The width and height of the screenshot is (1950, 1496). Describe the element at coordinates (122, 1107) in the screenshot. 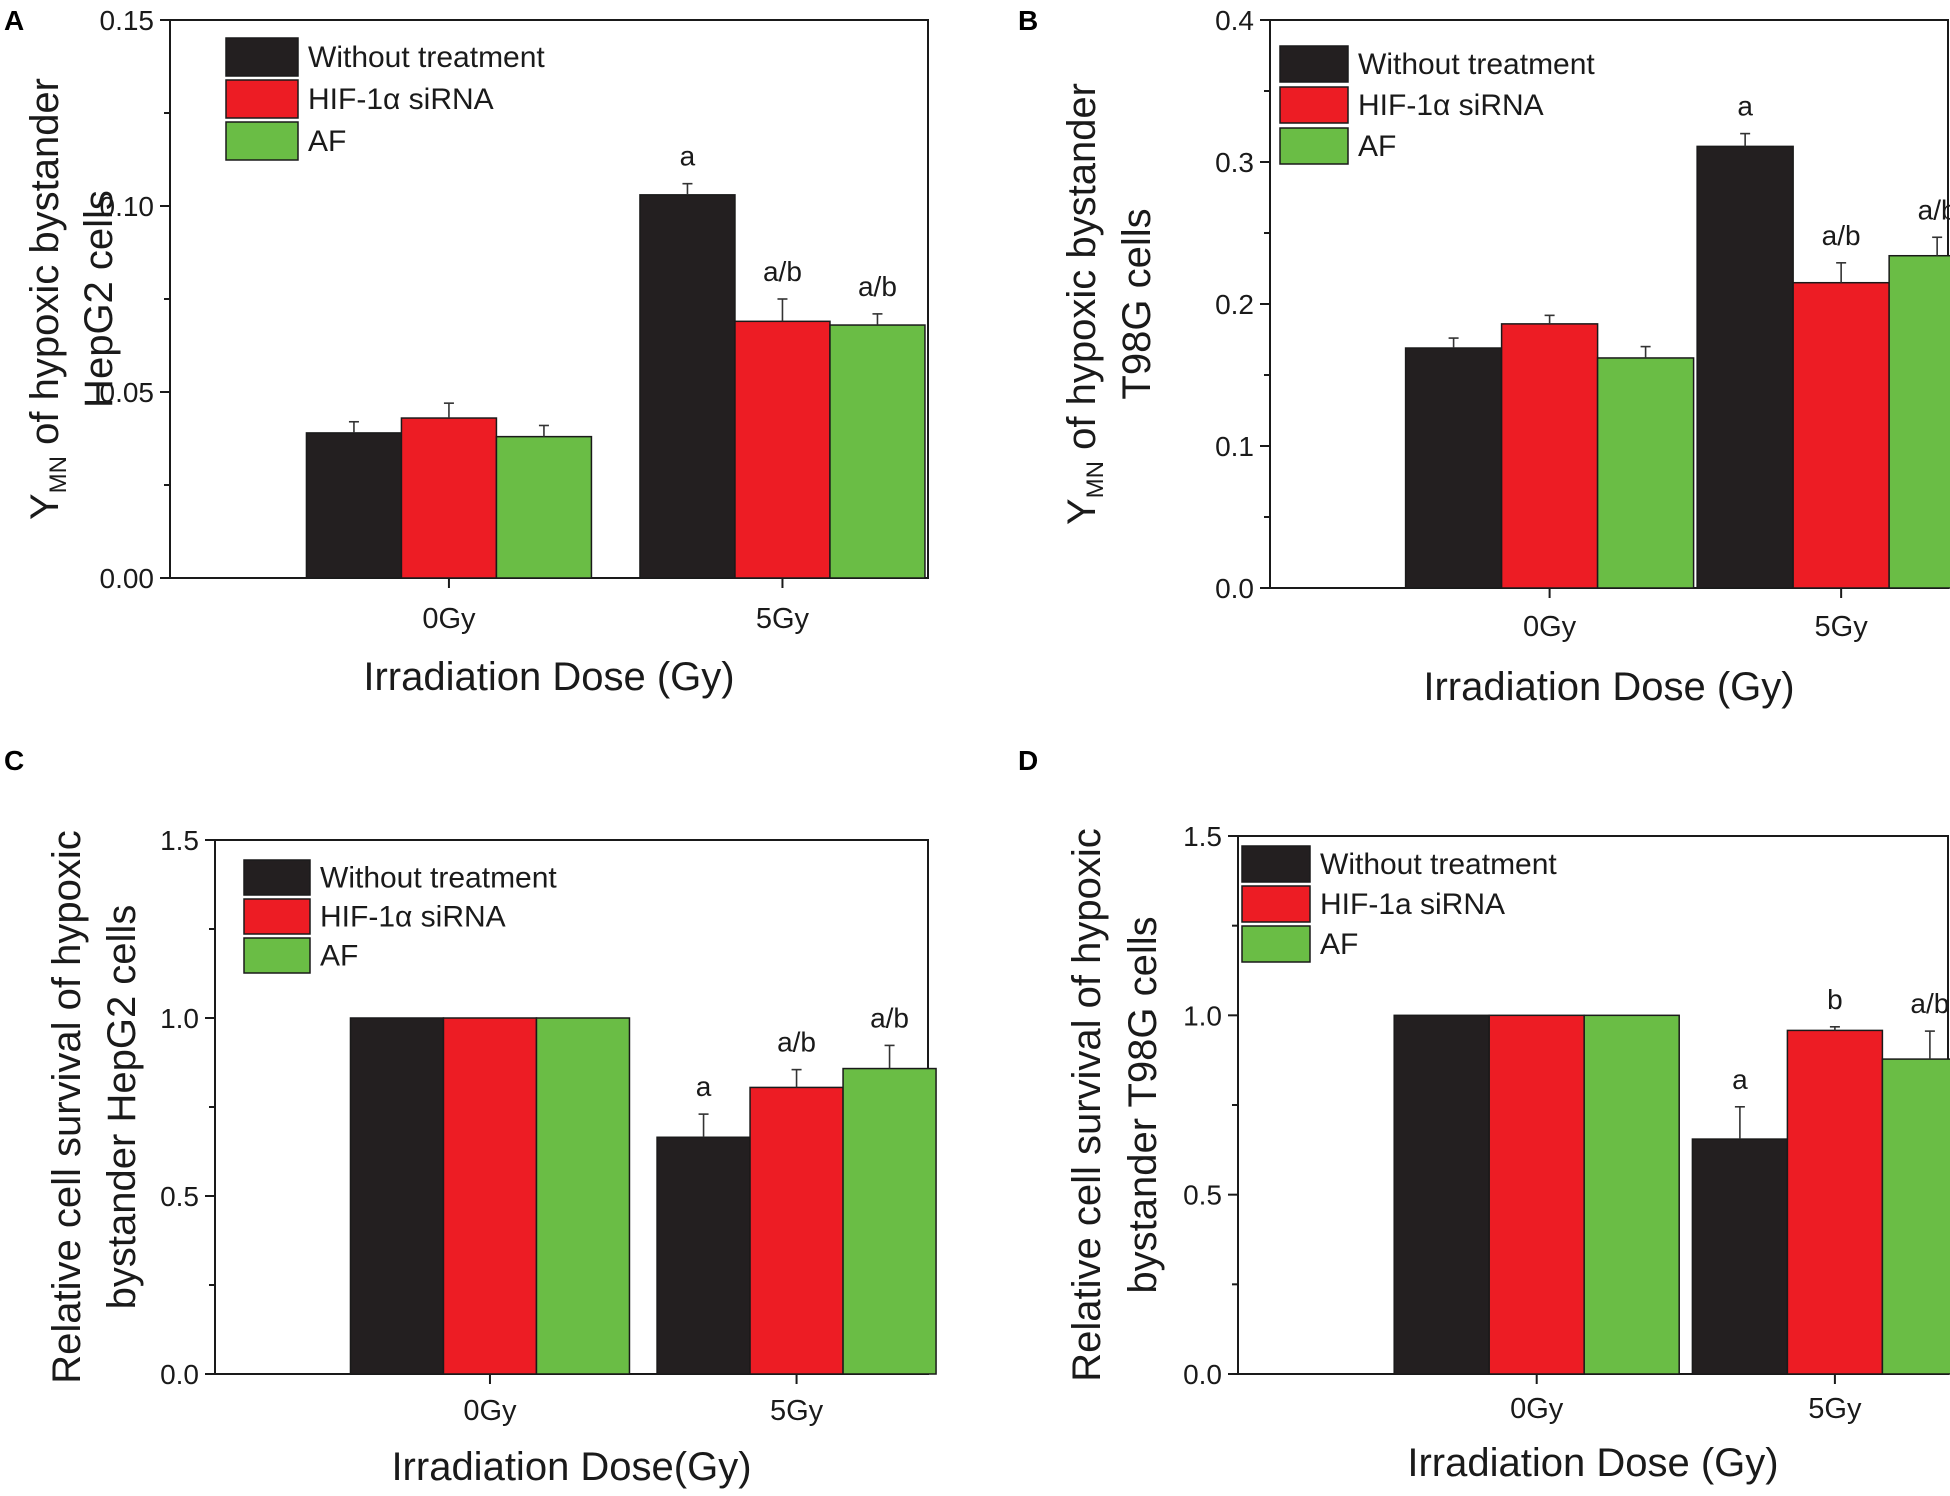

I see `y-axis-label-line2: bystander HepG2 cells` at that location.